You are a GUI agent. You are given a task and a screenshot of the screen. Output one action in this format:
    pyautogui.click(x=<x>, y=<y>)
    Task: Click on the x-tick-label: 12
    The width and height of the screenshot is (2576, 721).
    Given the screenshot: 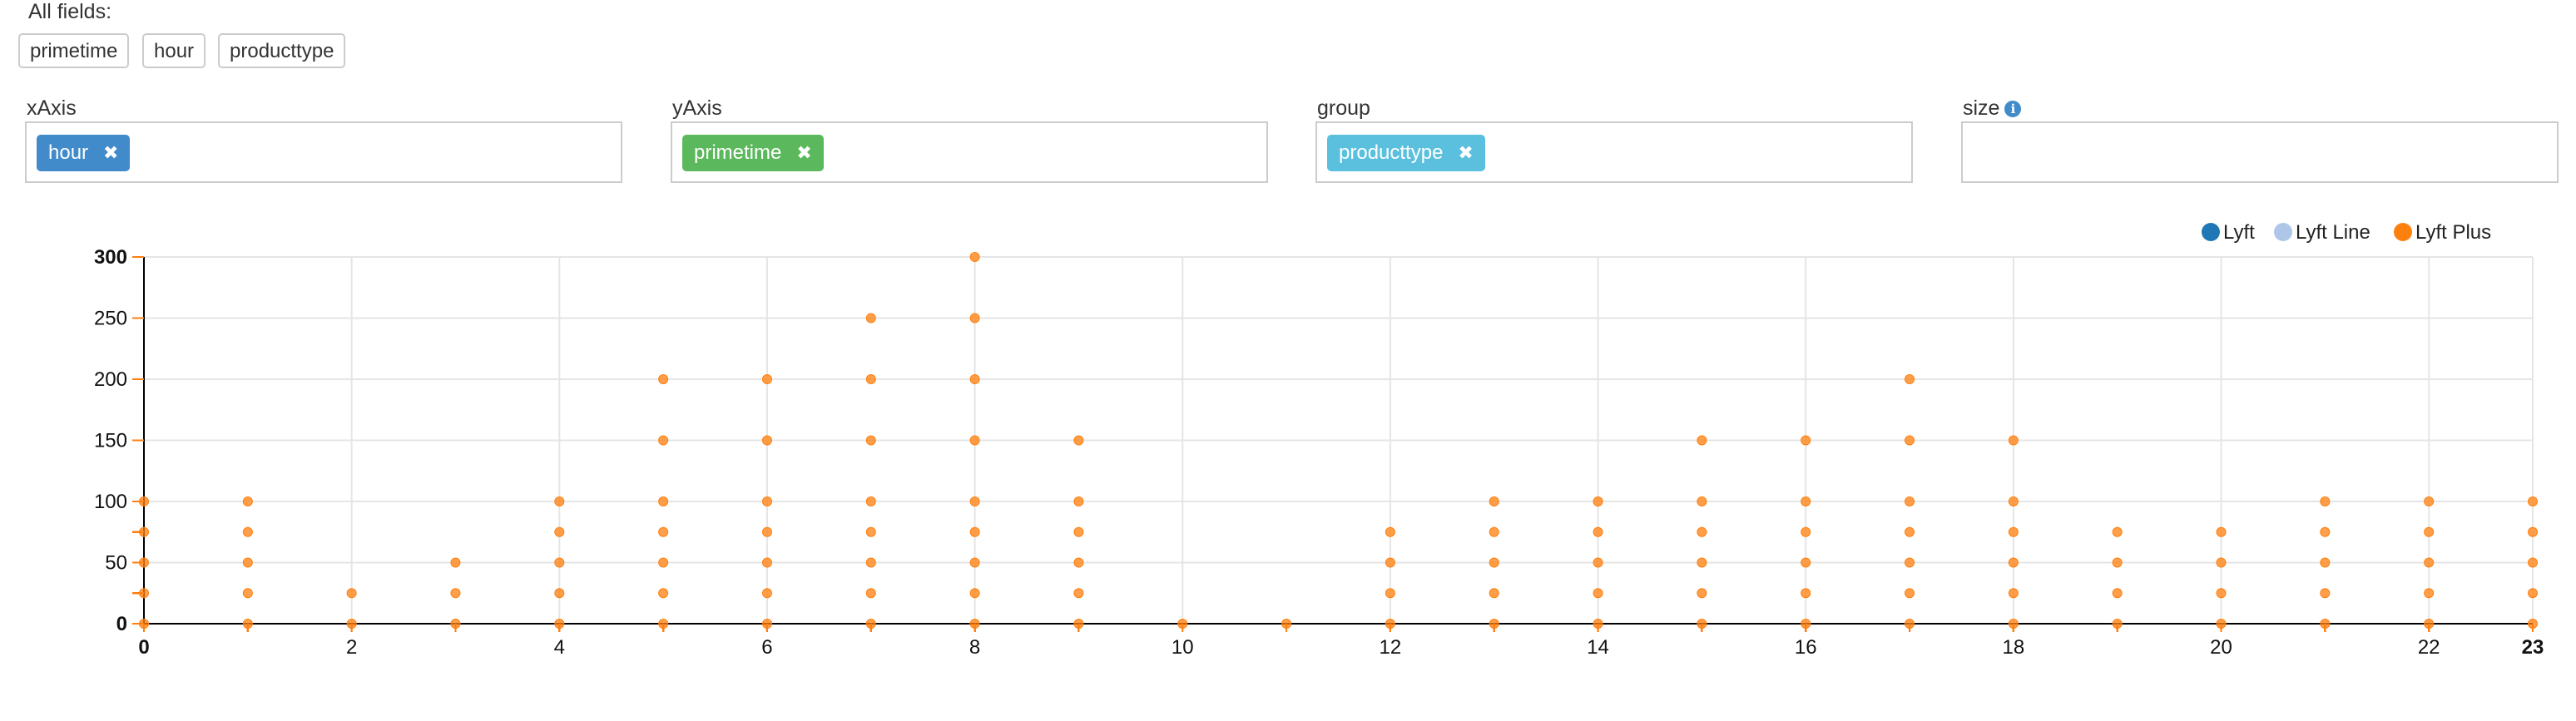 What is the action you would take?
    pyautogui.click(x=1391, y=647)
    